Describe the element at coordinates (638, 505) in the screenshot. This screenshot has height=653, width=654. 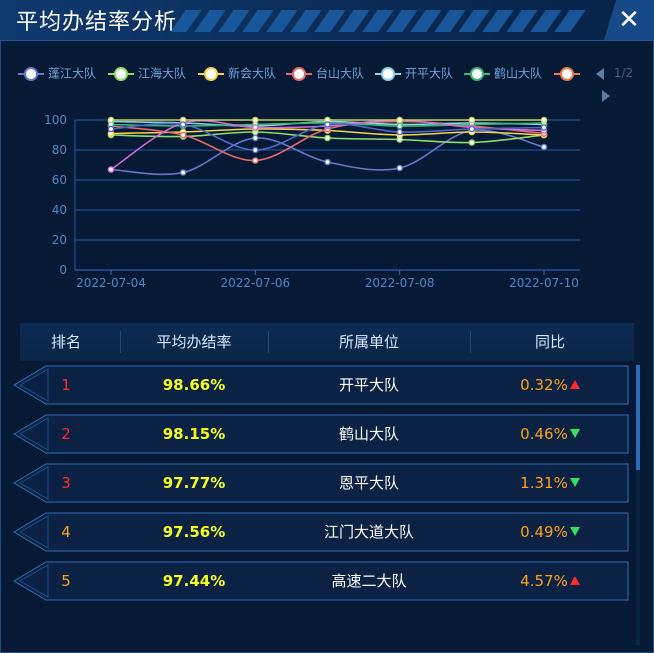
I see `table-scrollbar-track` at that location.